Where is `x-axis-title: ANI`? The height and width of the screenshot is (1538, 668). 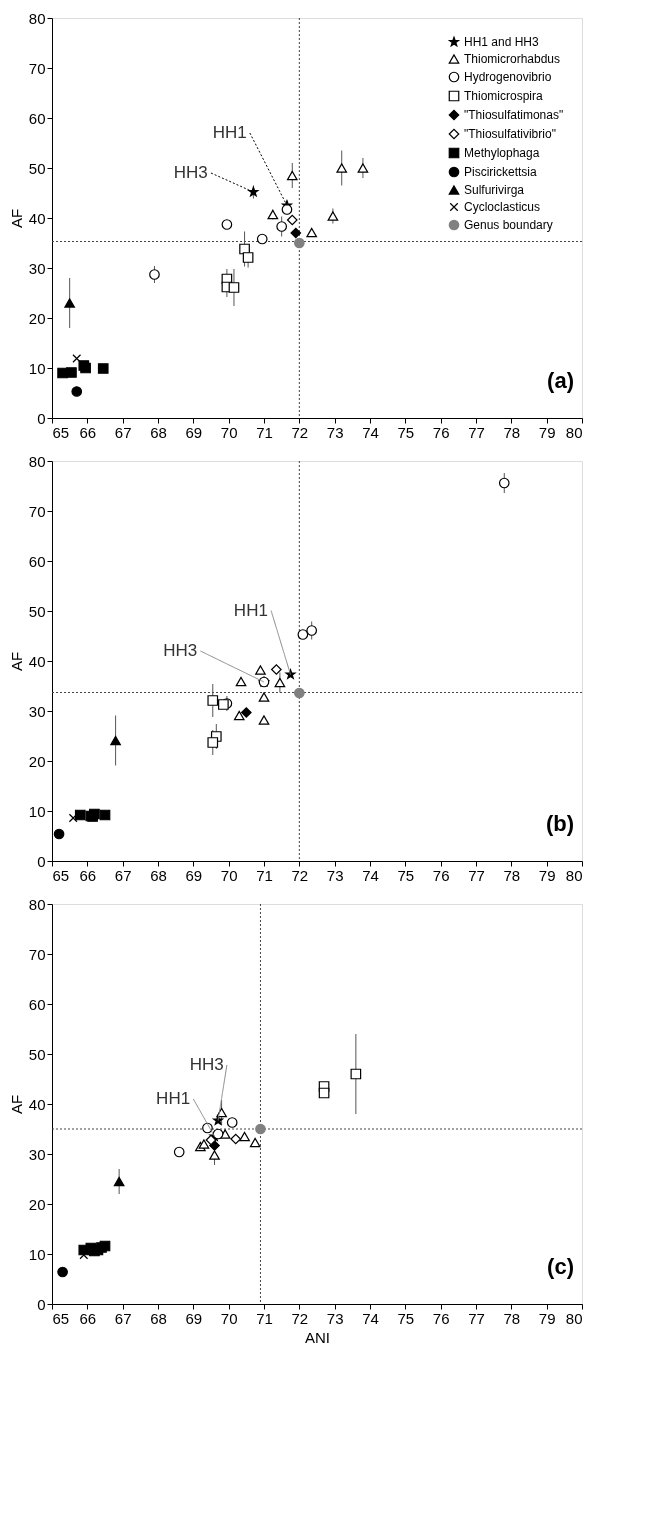 x-axis-title: ANI is located at coordinates (317, 1337).